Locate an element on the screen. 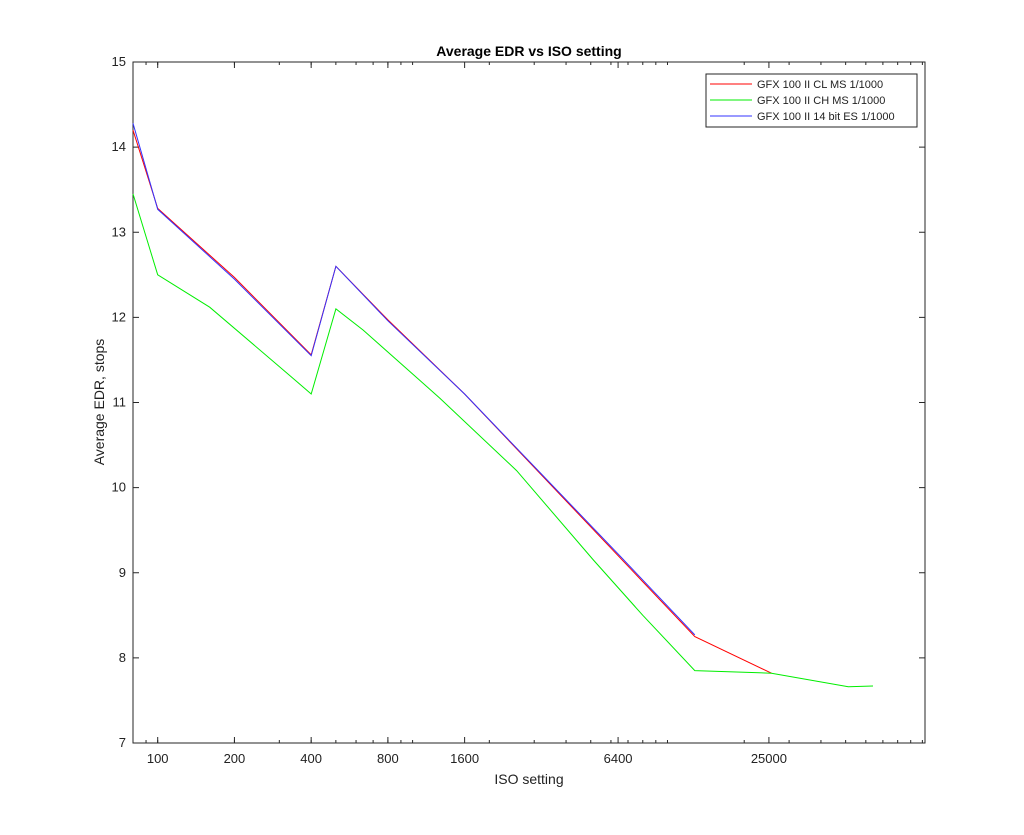 This screenshot has width=1024, height=835. y-tick-label: 15 is located at coordinates (119, 61).